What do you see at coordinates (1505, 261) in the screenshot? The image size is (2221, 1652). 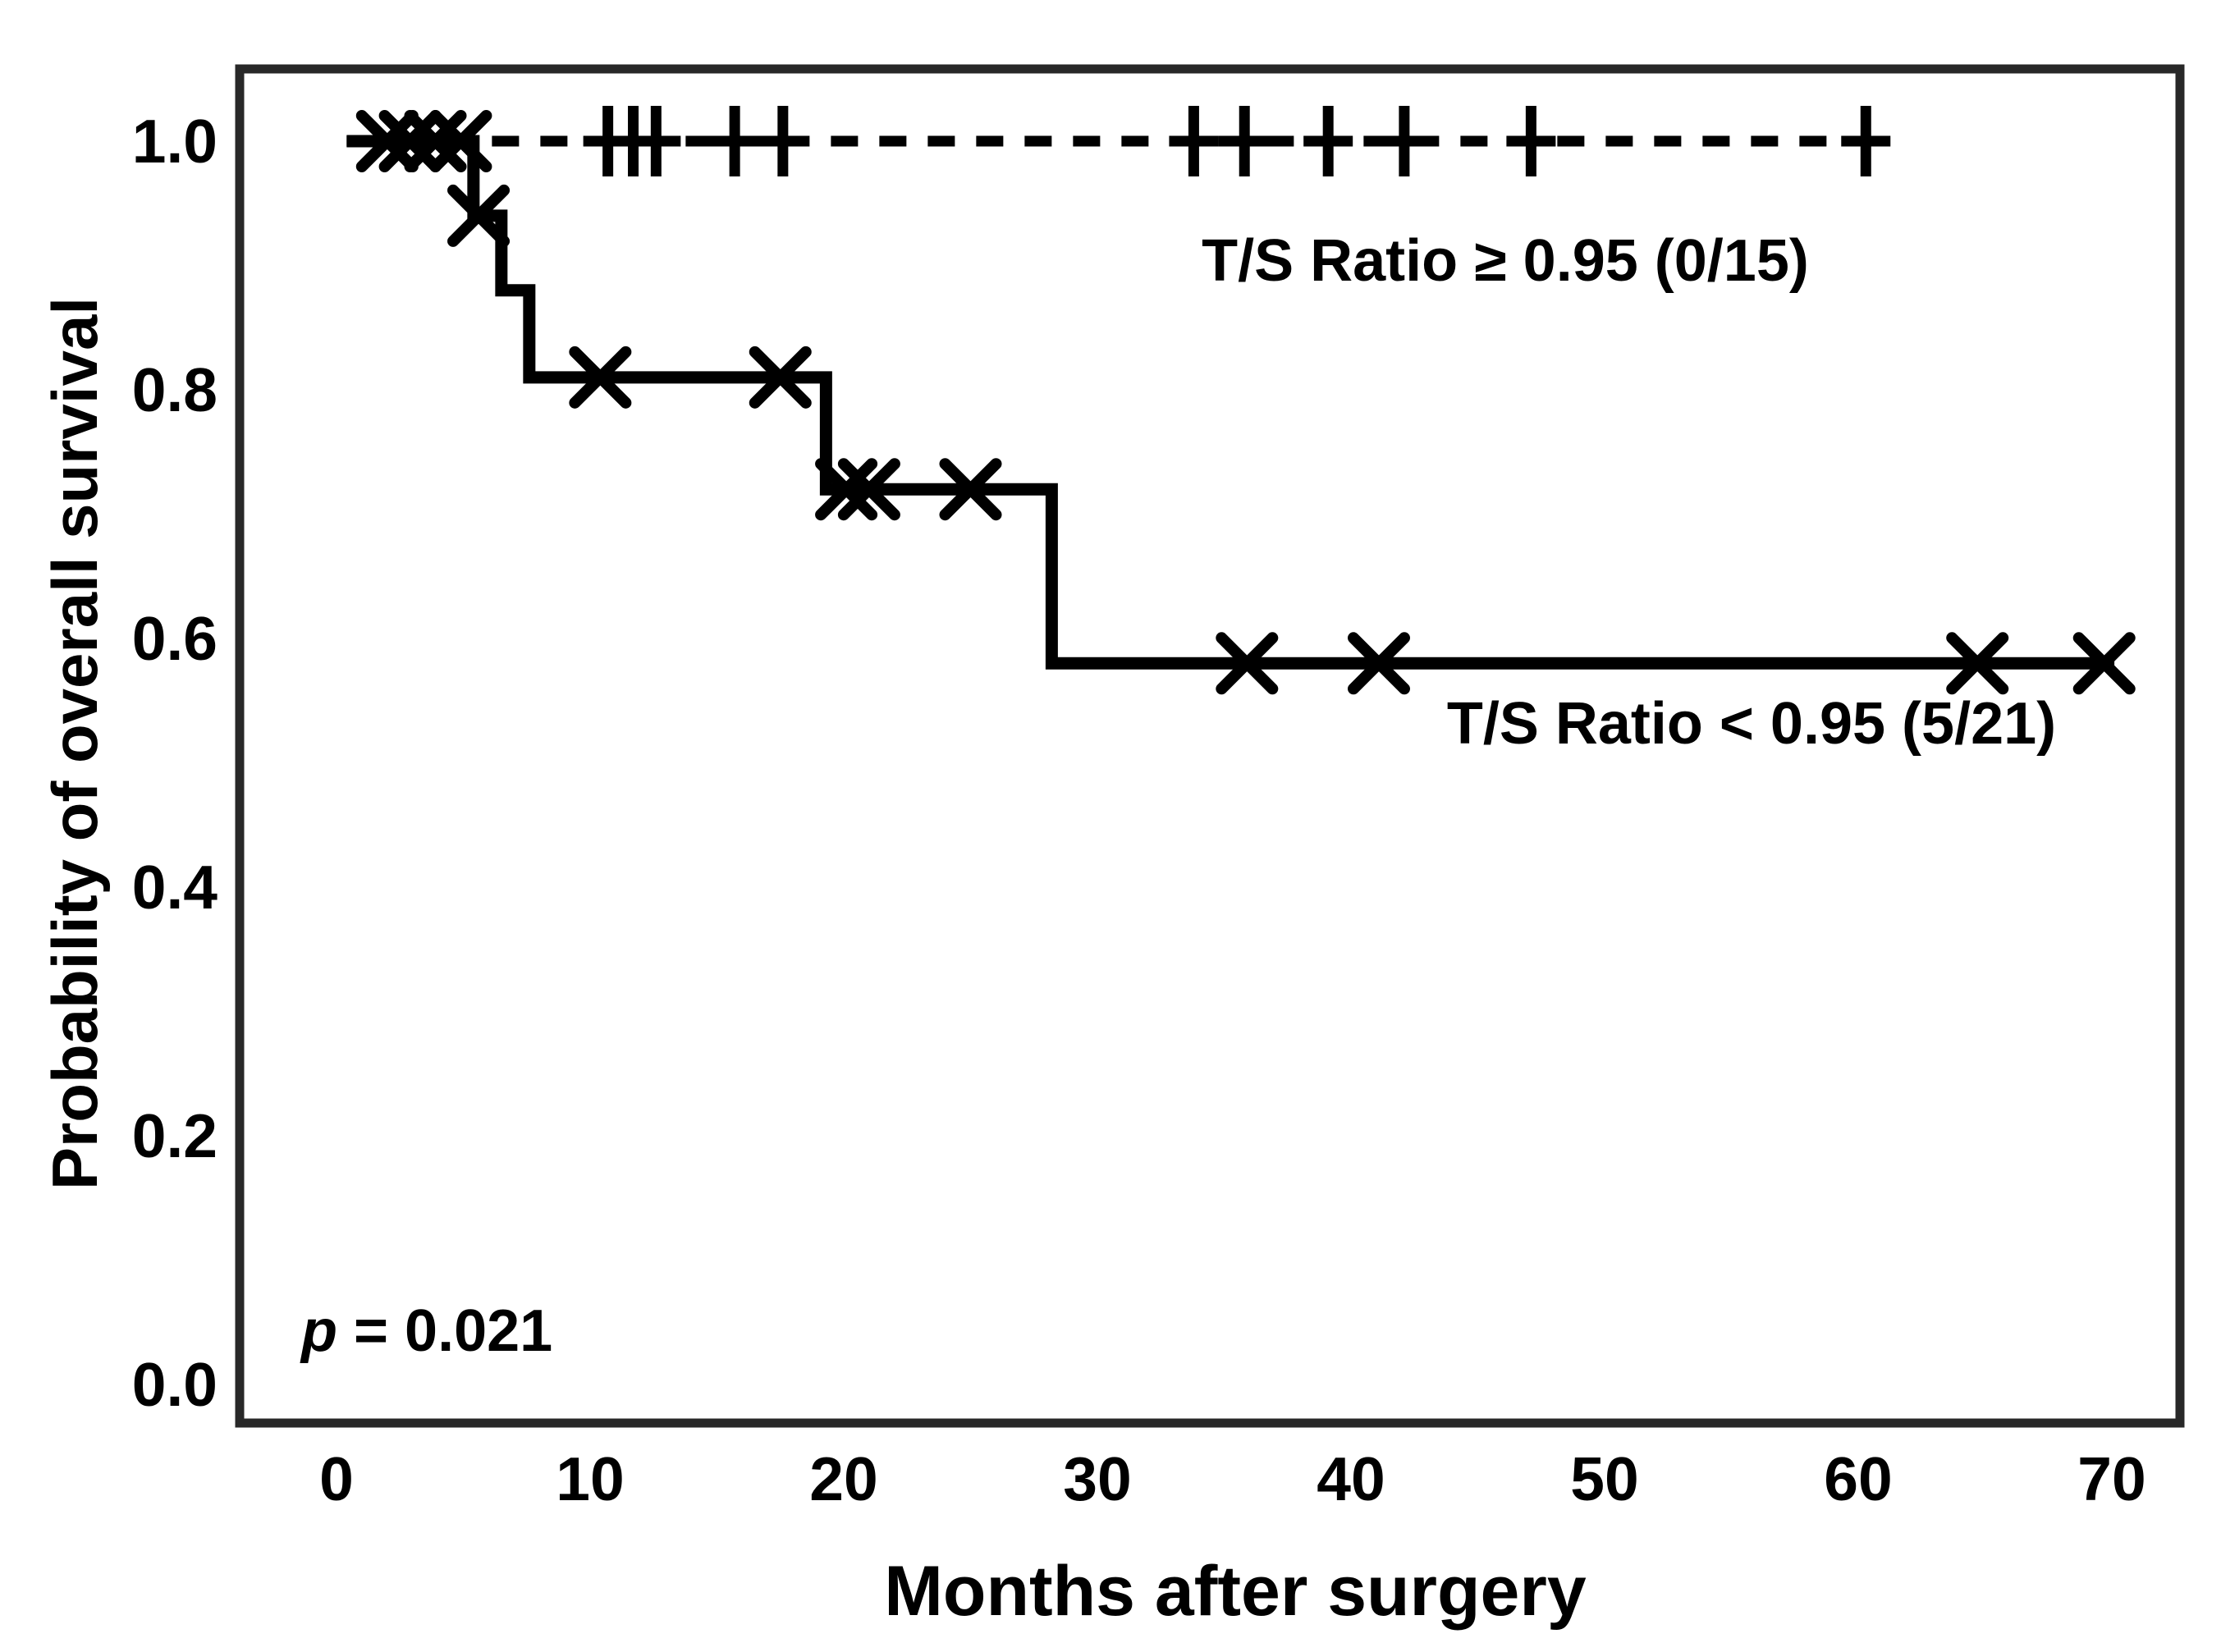 I see `group-label-high-ratio: T/S Ratio ≥ 0.95 (0/15)` at bounding box center [1505, 261].